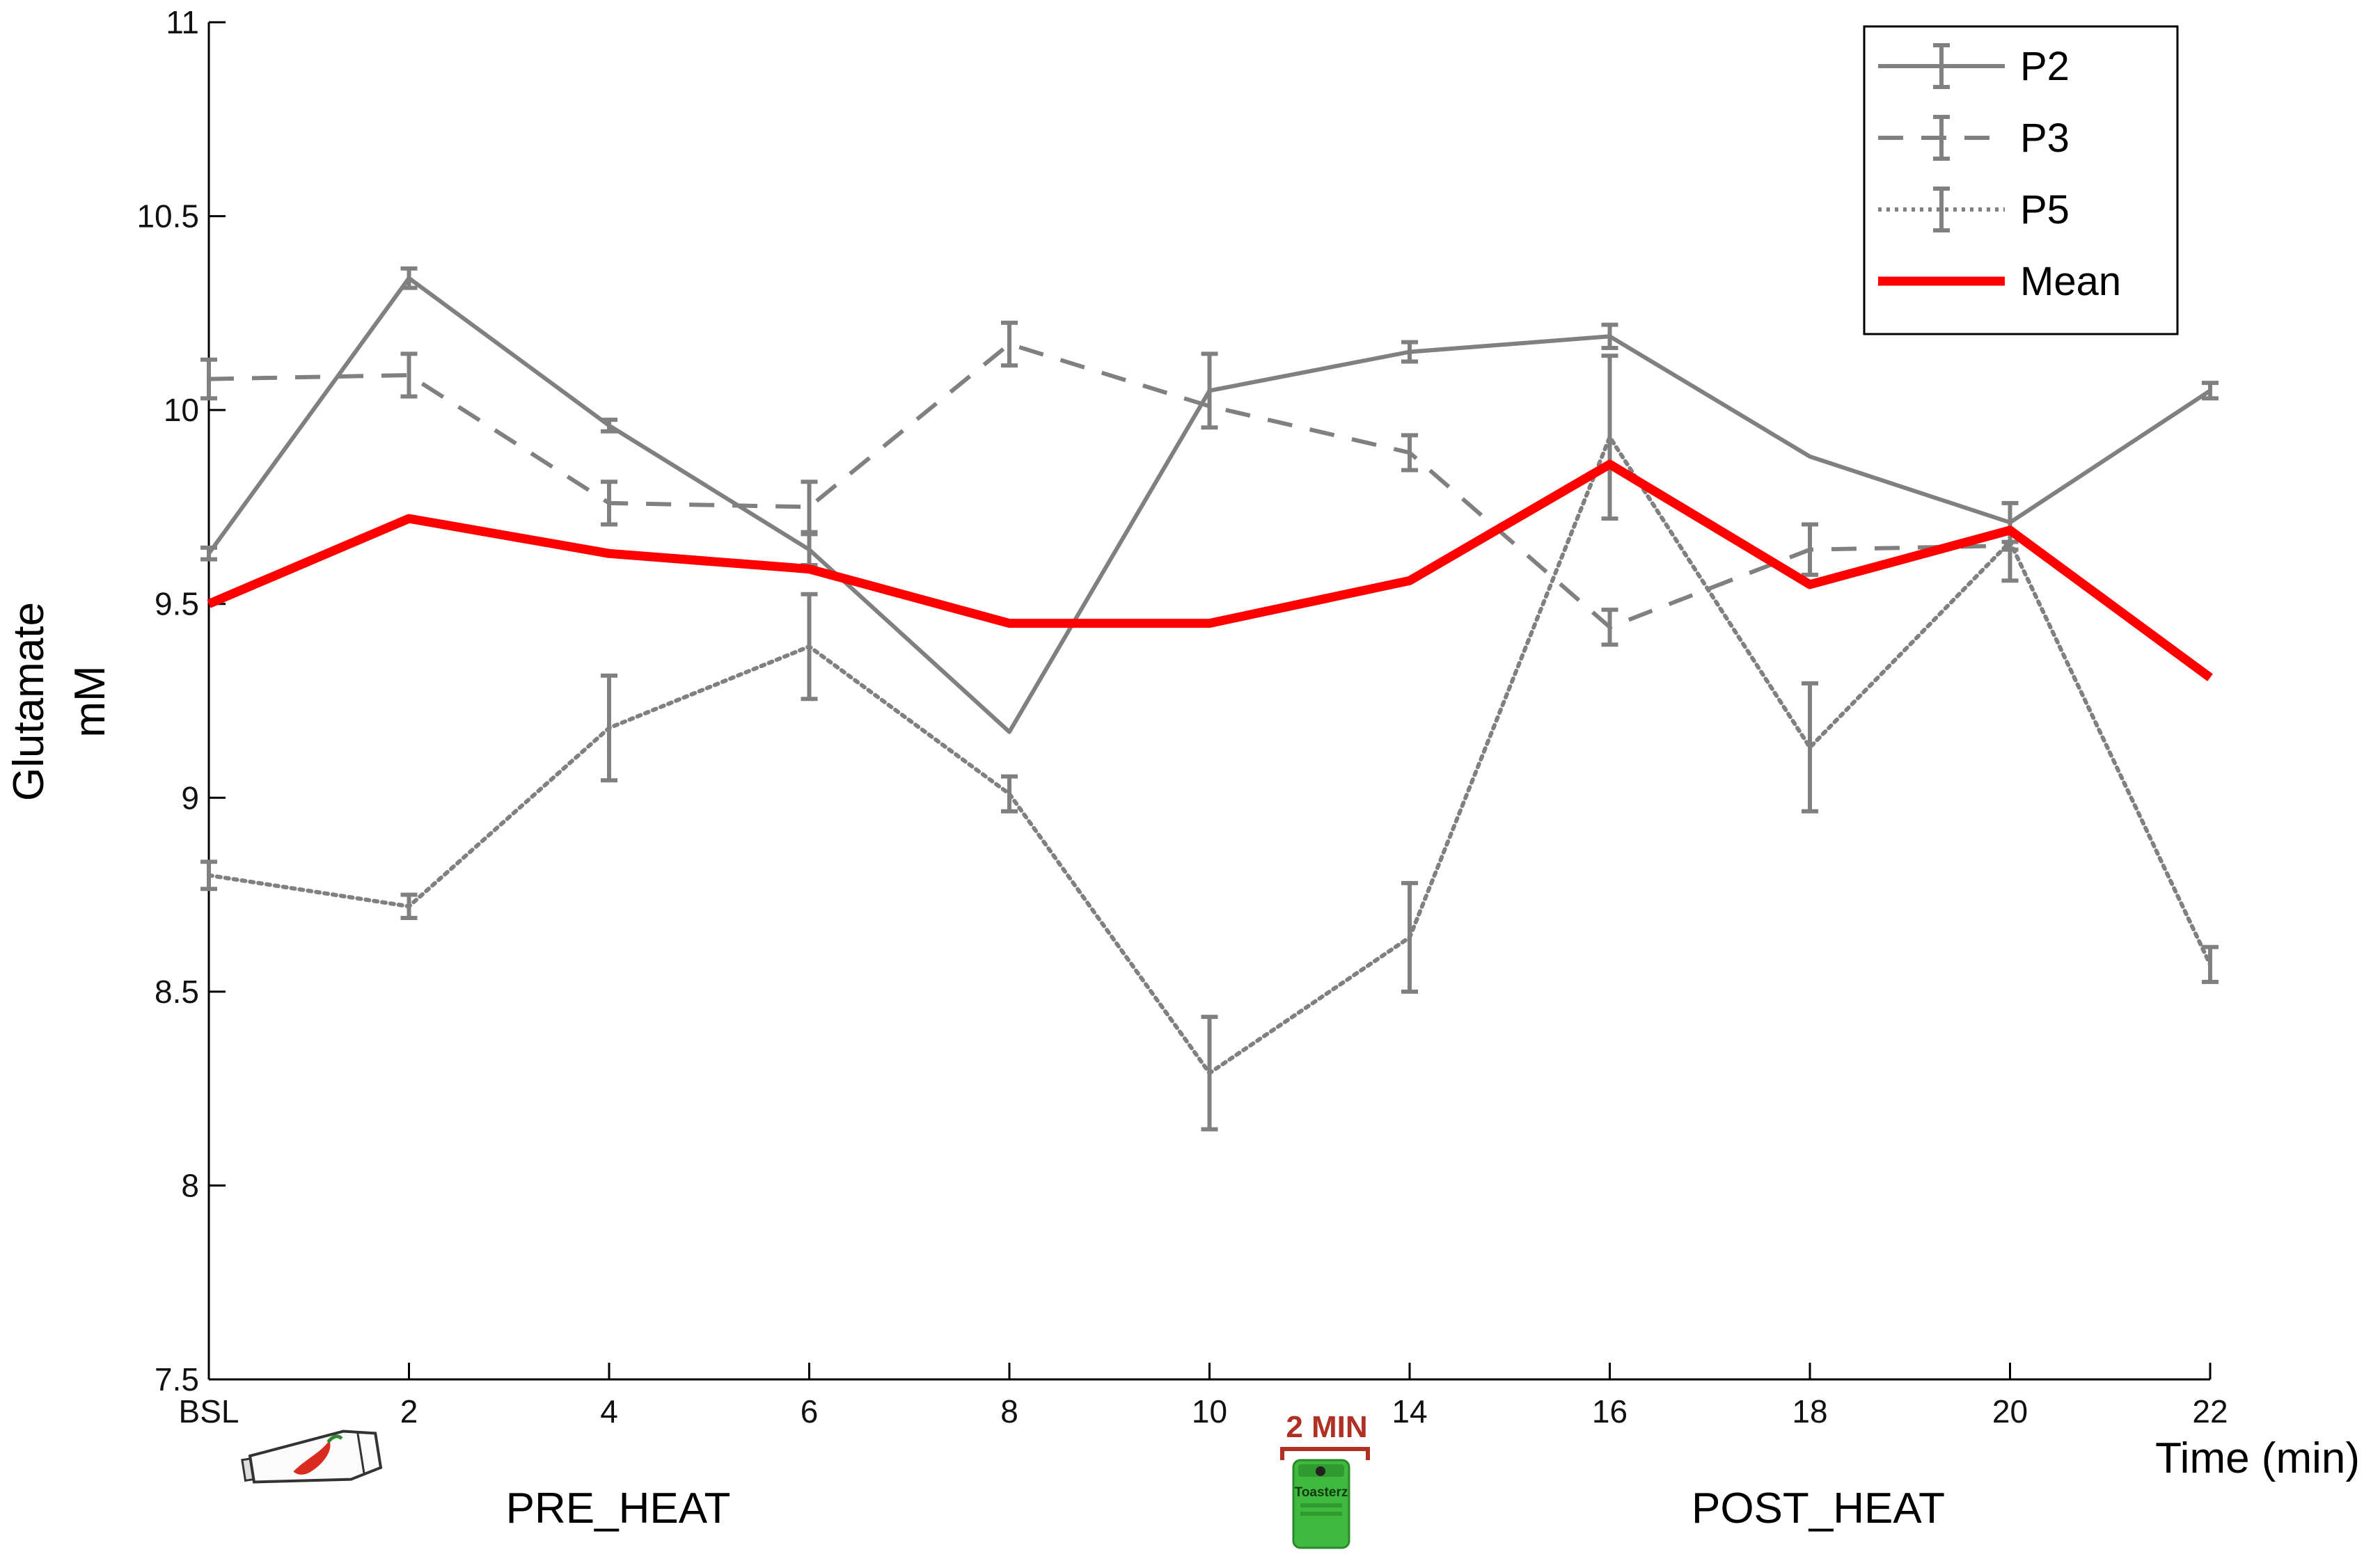 This screenshot has width=2364, height=1568. What do you see at coordinates (1321, 1492) in the screenshot?
I see `heat-pack-brand: Toasterz` at bounding box center [1321, 1492].